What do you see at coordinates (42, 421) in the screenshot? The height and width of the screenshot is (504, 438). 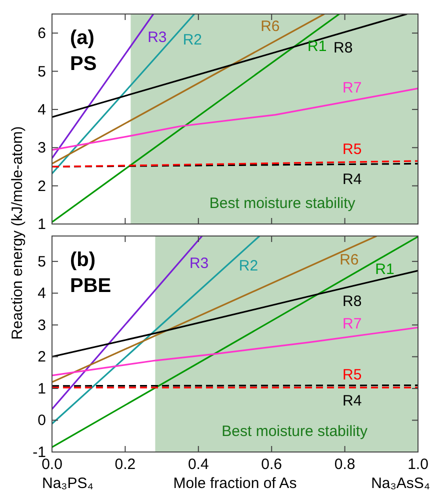 I see `y-tick-label: 0` at bounding box center [42, 421].